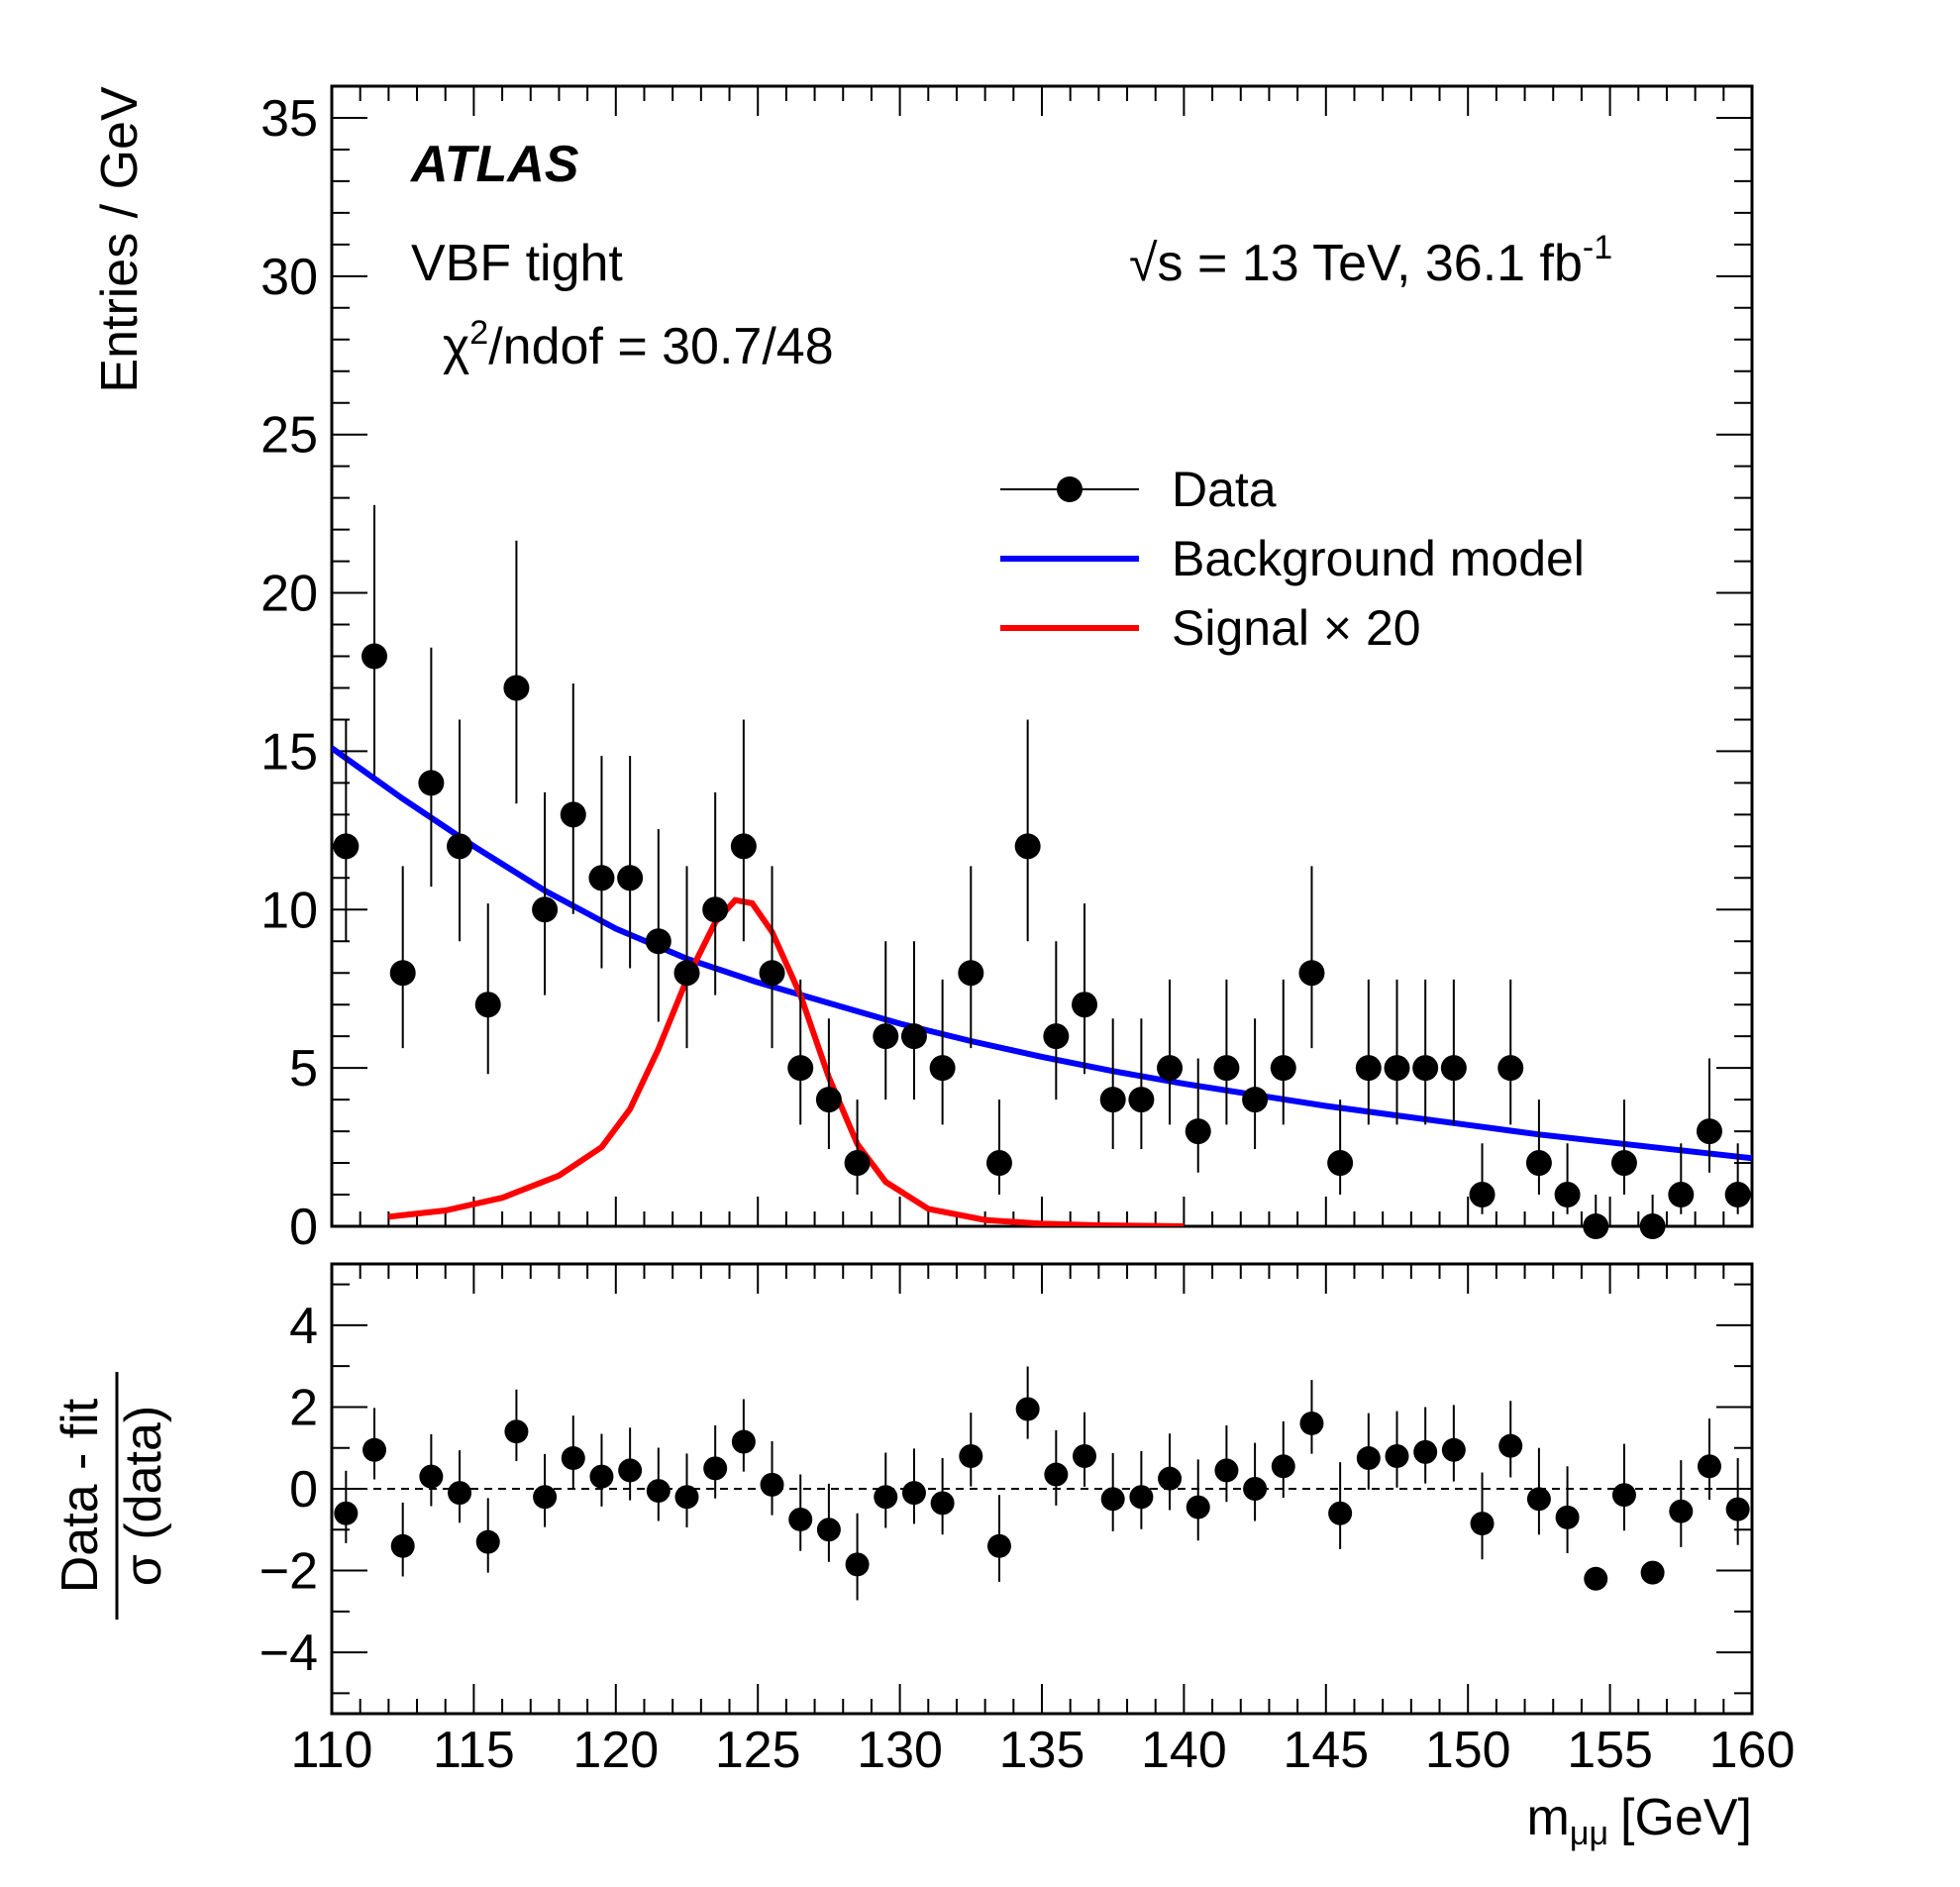  Describe the element at coordinates (478, 333) in the screenshot. I see `chi2-superscript: 2` at that location.